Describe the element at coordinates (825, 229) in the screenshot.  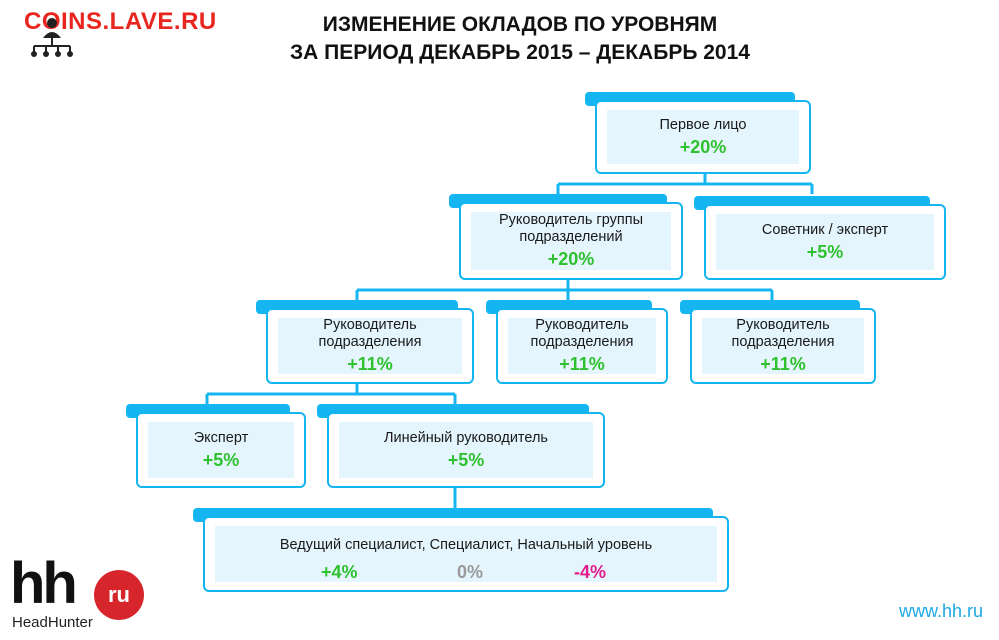
I see `node-label: Советник / эксперт` at that location.